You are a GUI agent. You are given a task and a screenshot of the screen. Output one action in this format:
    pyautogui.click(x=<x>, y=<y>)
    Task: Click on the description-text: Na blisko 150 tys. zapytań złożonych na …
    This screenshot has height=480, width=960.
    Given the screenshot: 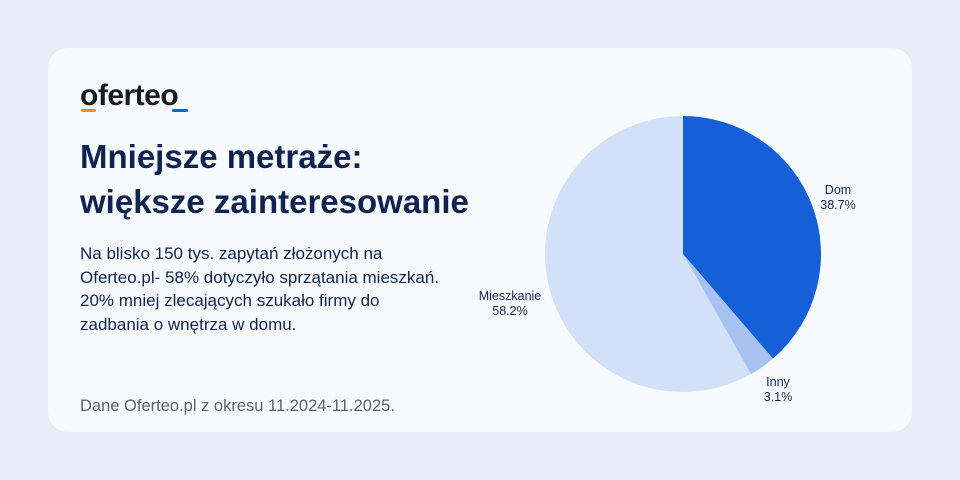 What is the action you would take?
    pyautogui.click(x=260, y=289)
    